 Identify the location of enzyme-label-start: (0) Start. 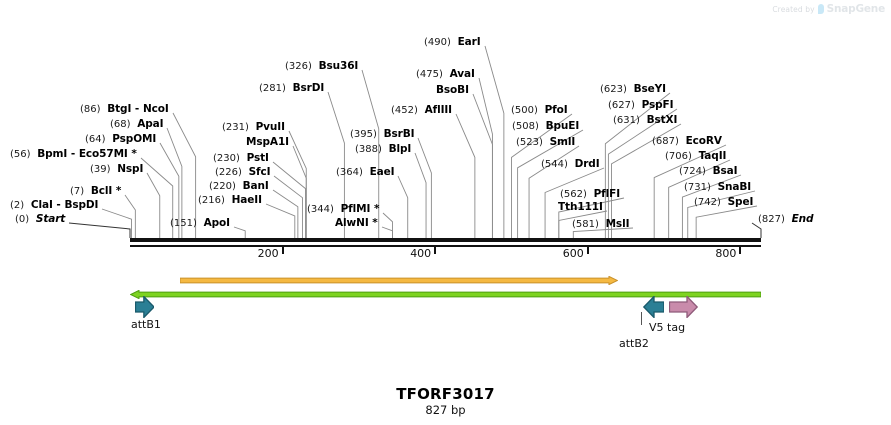
(40, 220).